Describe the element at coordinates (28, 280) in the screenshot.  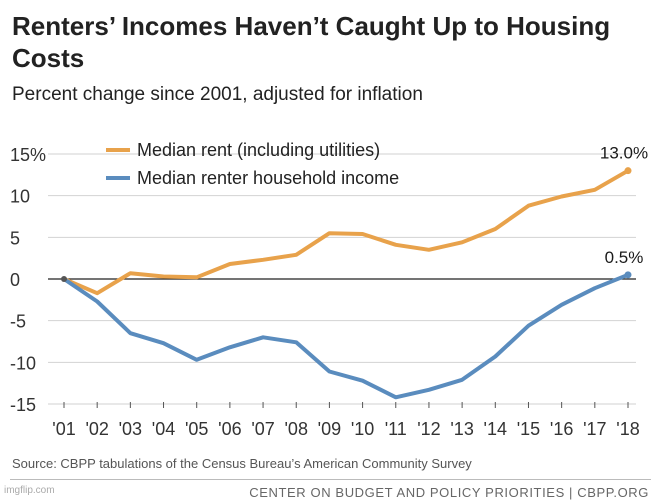
I see `y-tick-labels: 15% 10 5 0 -5 -10 -15` at that location.